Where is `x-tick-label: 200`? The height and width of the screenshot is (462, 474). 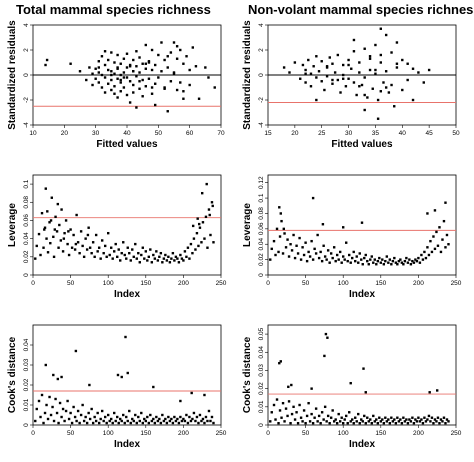 x-tick-label: 200 is located at coordinates (183, 433).